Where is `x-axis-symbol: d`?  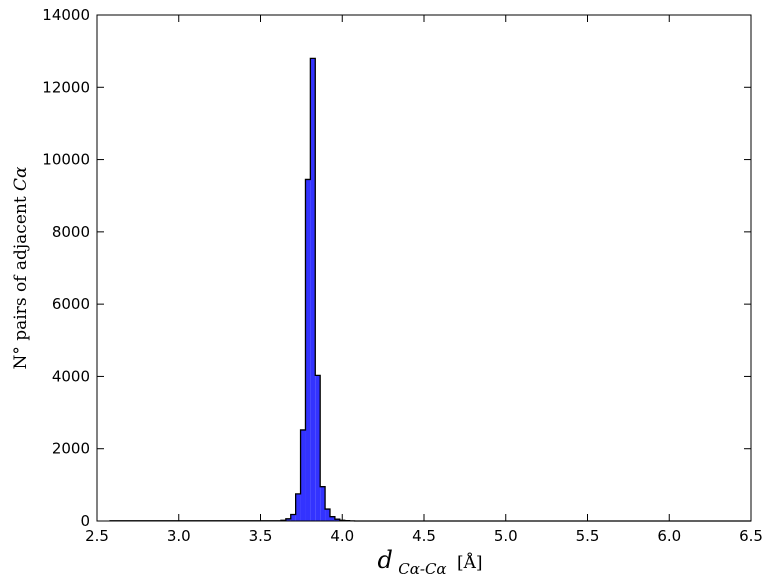 x-axis-symbol: d is located at coordinates (384, 560).